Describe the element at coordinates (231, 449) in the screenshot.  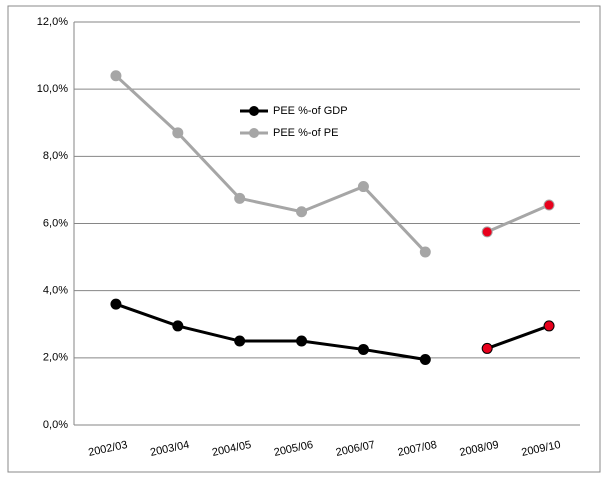
I see `x-tick-label: 2004/05` at that location.